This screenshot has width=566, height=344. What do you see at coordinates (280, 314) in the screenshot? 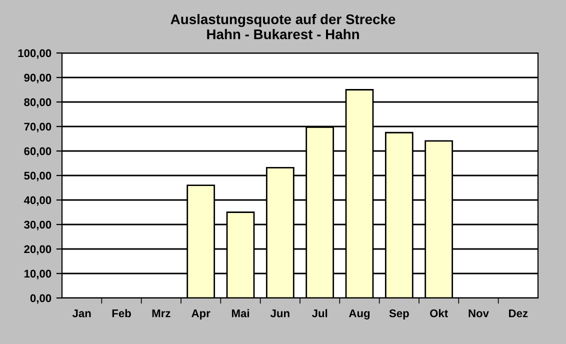
I see `x-tick-label: Jun` at bounding box center [280, 314].